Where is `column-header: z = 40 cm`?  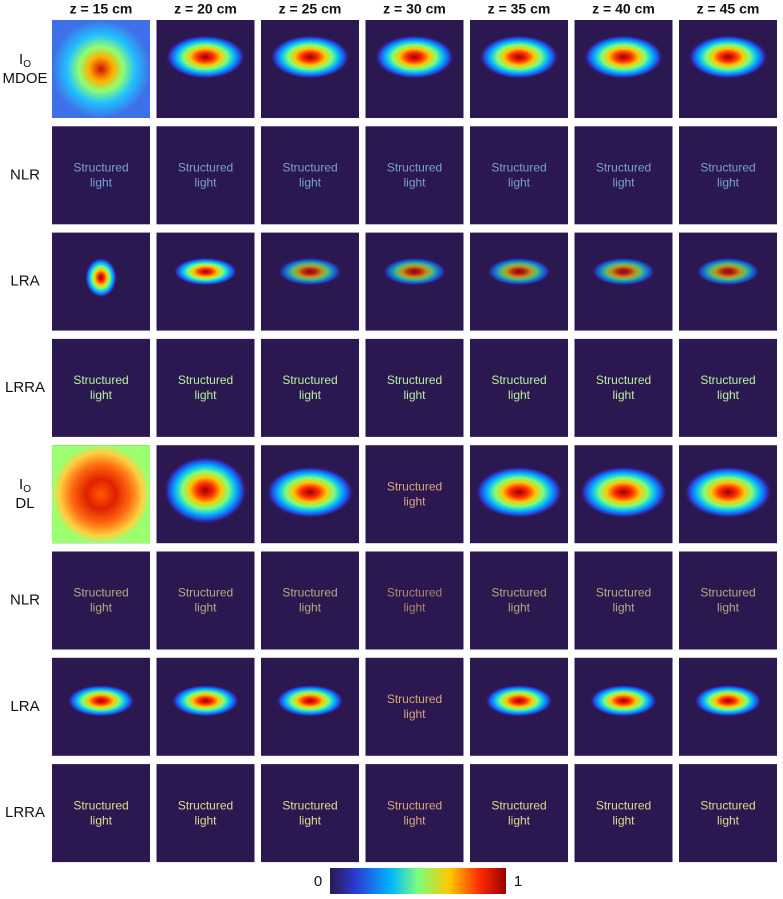 column-header: z = 40 cm is located at coordinates (623, 9).